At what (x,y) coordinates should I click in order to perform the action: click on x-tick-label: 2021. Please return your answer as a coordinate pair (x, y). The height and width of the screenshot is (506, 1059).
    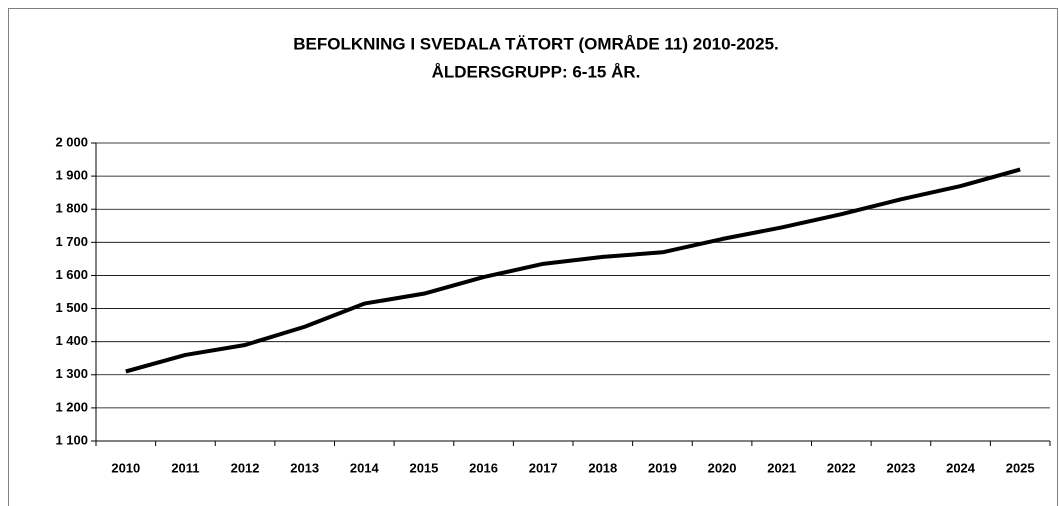
    Looking at the image, I should click on (781, 467).